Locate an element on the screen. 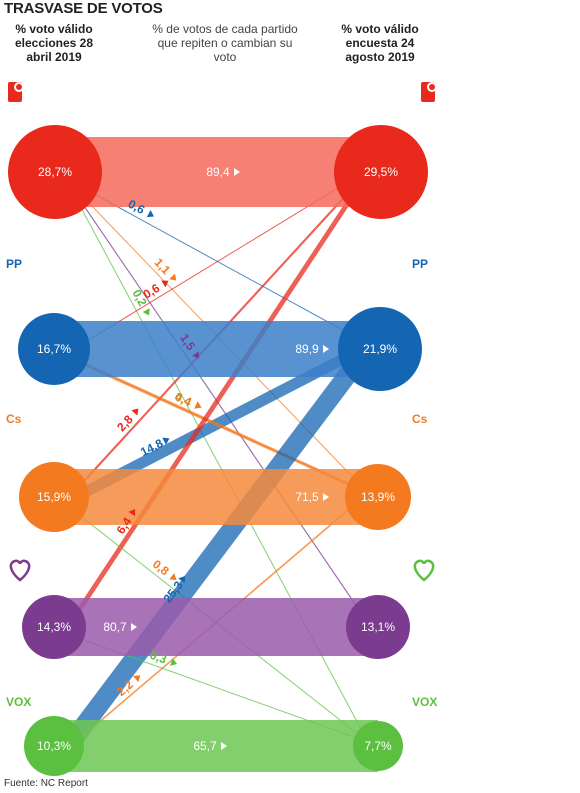 The width and height of the screenshot is (580, 793). vox-right-logo-icon: VOX is located at coordinates (424, 702).